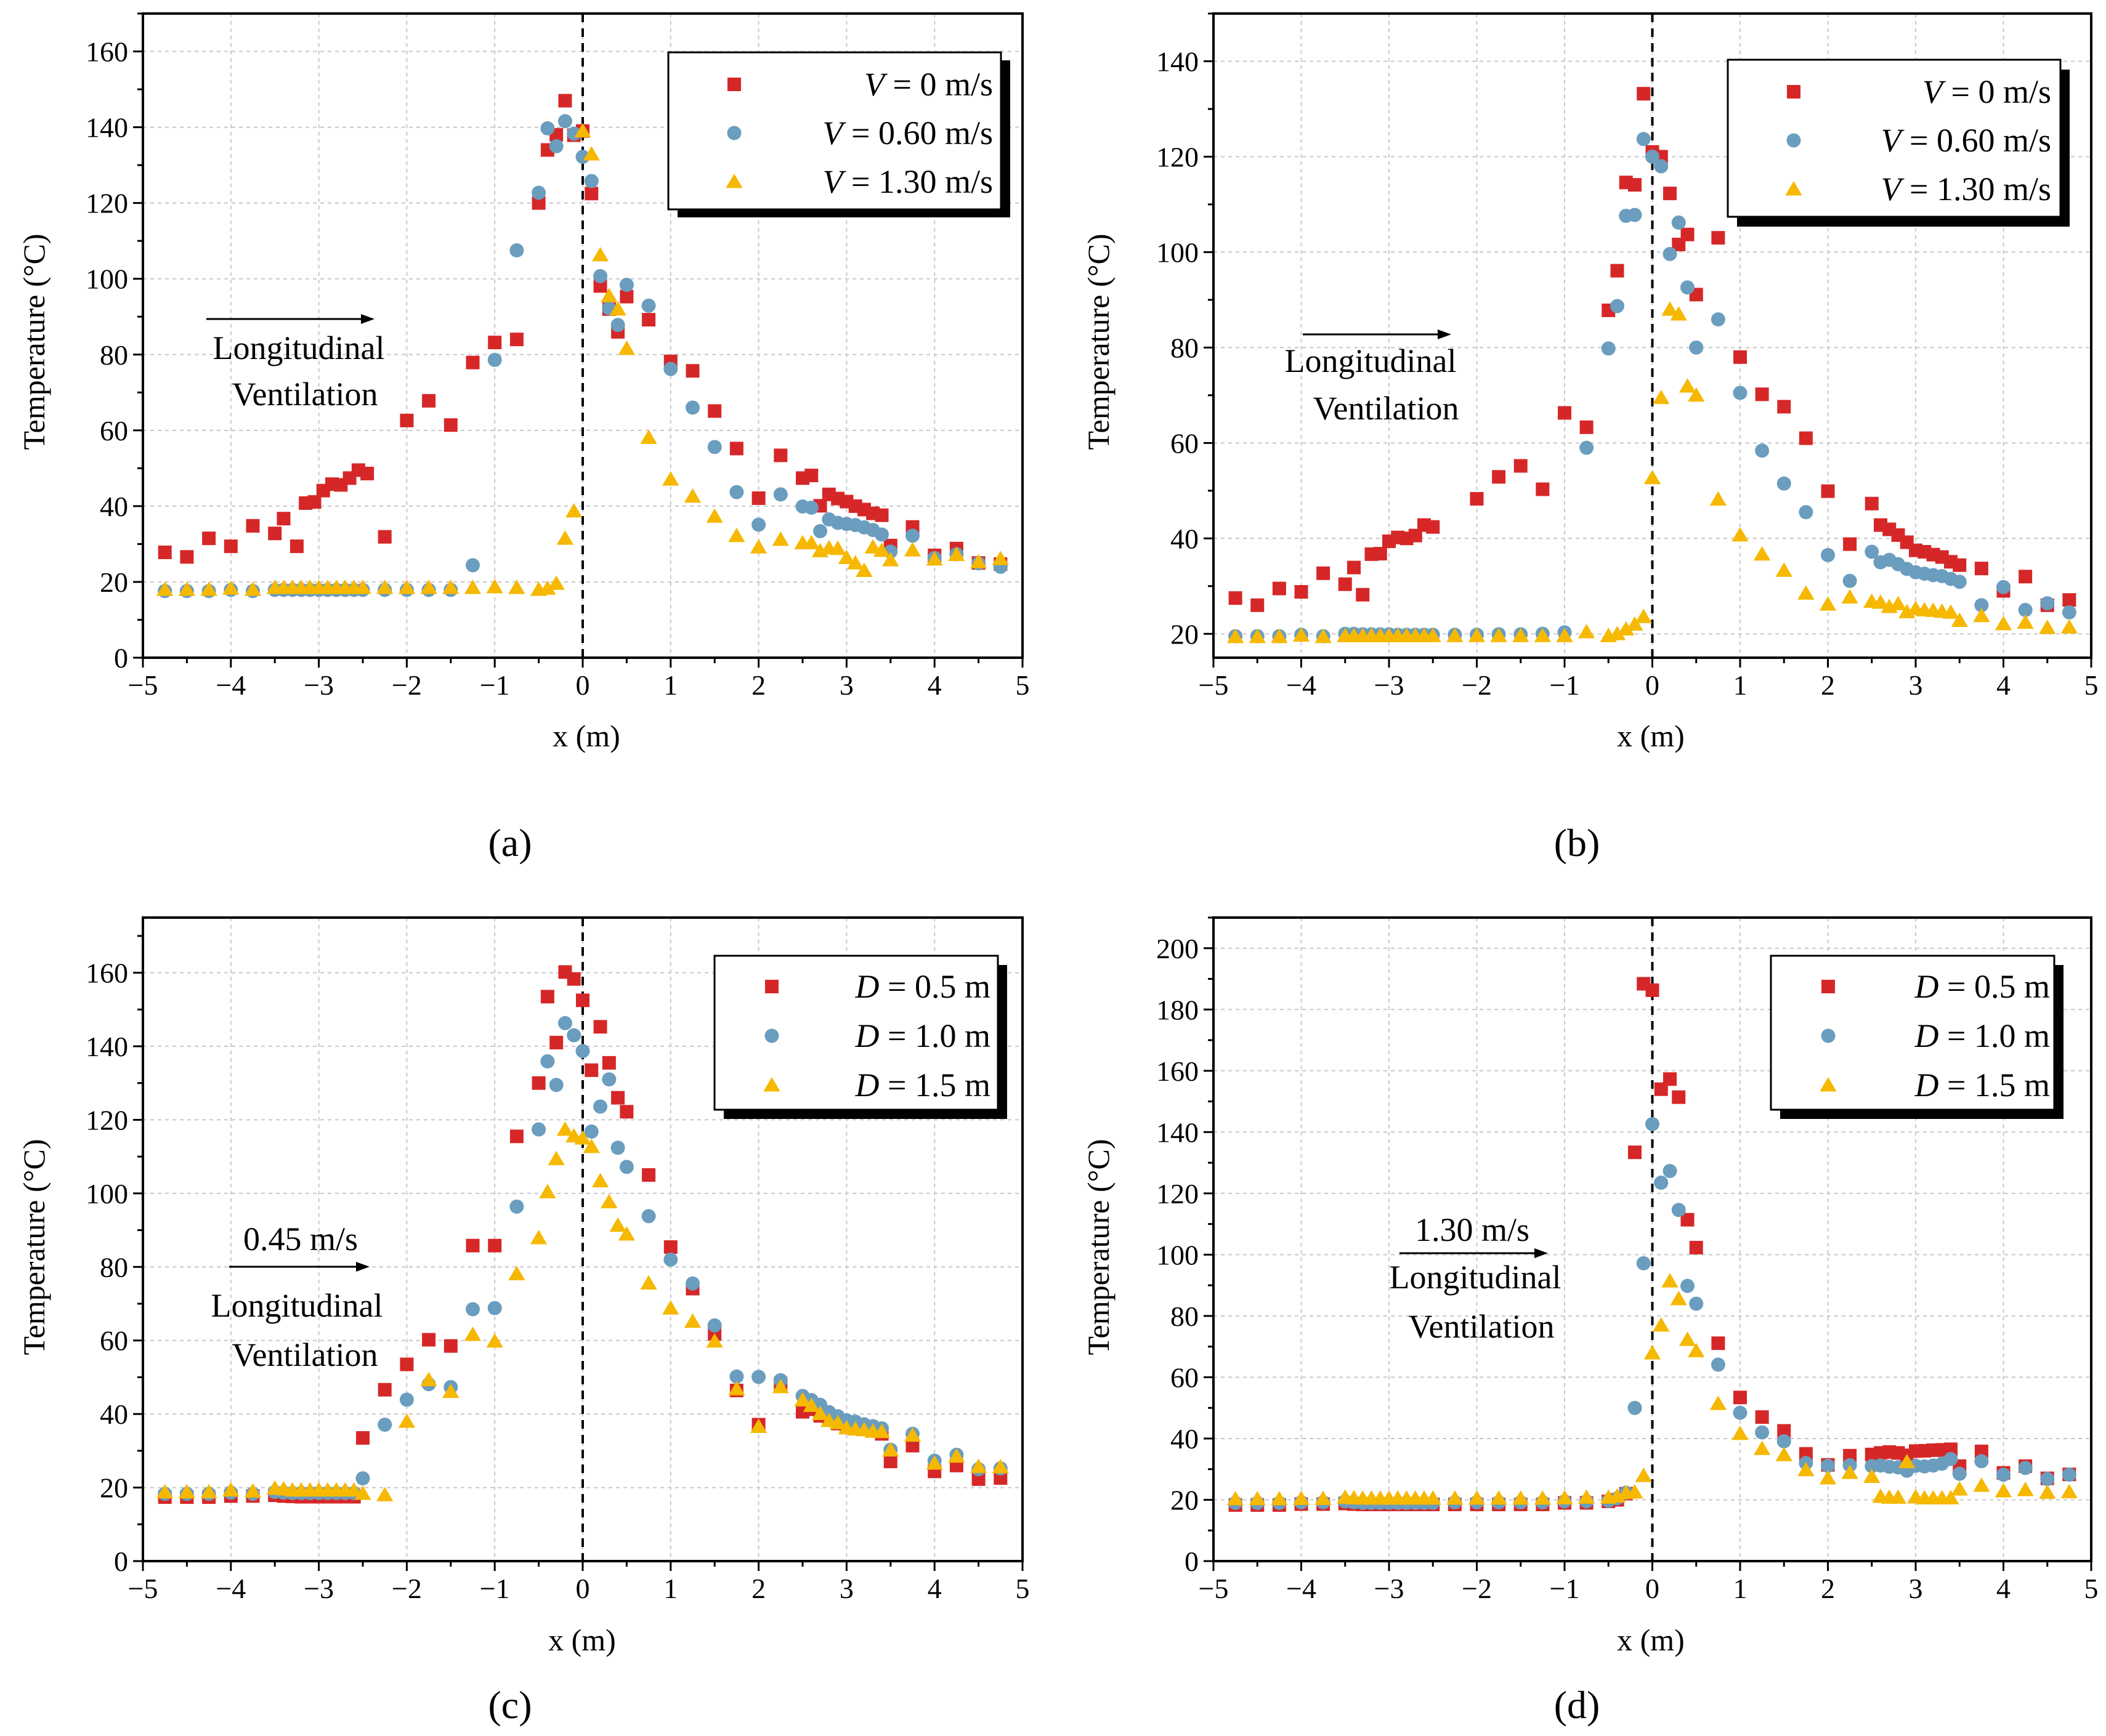 This screenshot has width=2106, height=1736. What do you see at coordinates (923, 1086) in the screenshot?
I see `legend-label-d15: D = 1.5 m` at bounding box center [923, 1086].